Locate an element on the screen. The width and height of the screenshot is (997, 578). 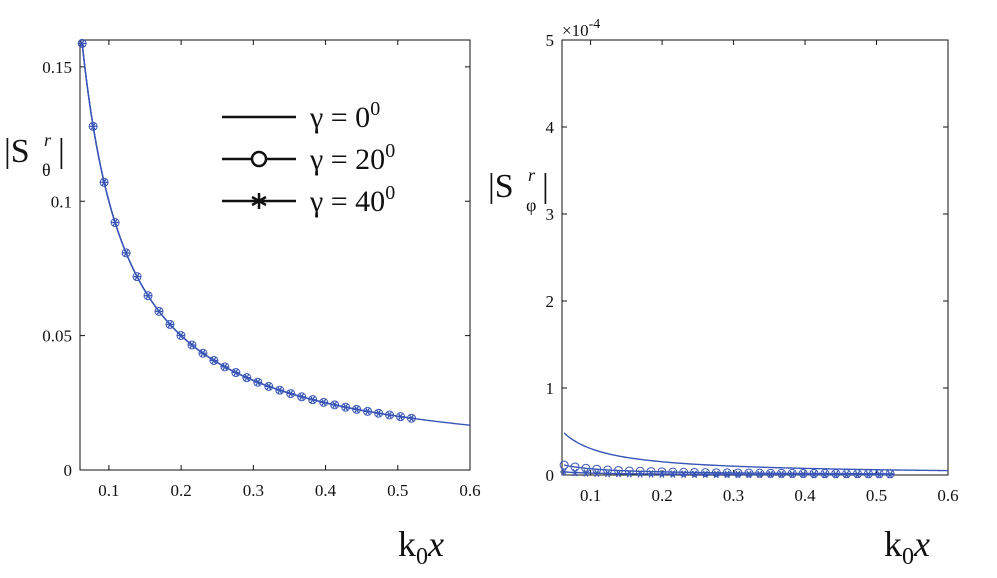
right-y-tick-label: 3 is located at coordinates (550, 214).